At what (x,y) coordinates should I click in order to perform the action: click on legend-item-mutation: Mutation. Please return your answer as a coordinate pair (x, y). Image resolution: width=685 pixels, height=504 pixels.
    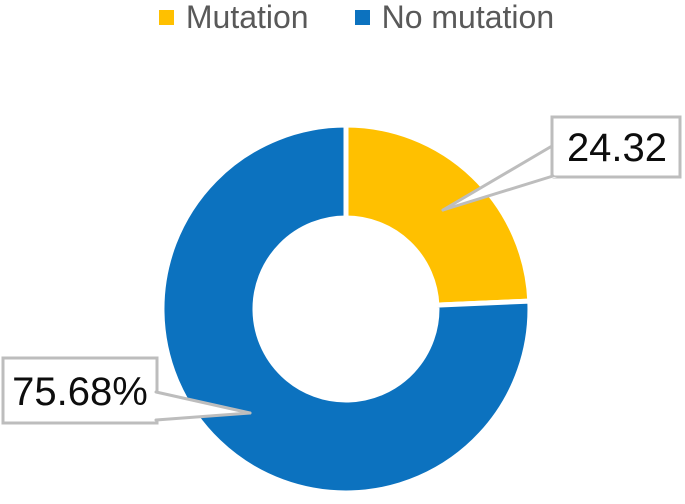
    Looking at the image, I should click on (233, 17).